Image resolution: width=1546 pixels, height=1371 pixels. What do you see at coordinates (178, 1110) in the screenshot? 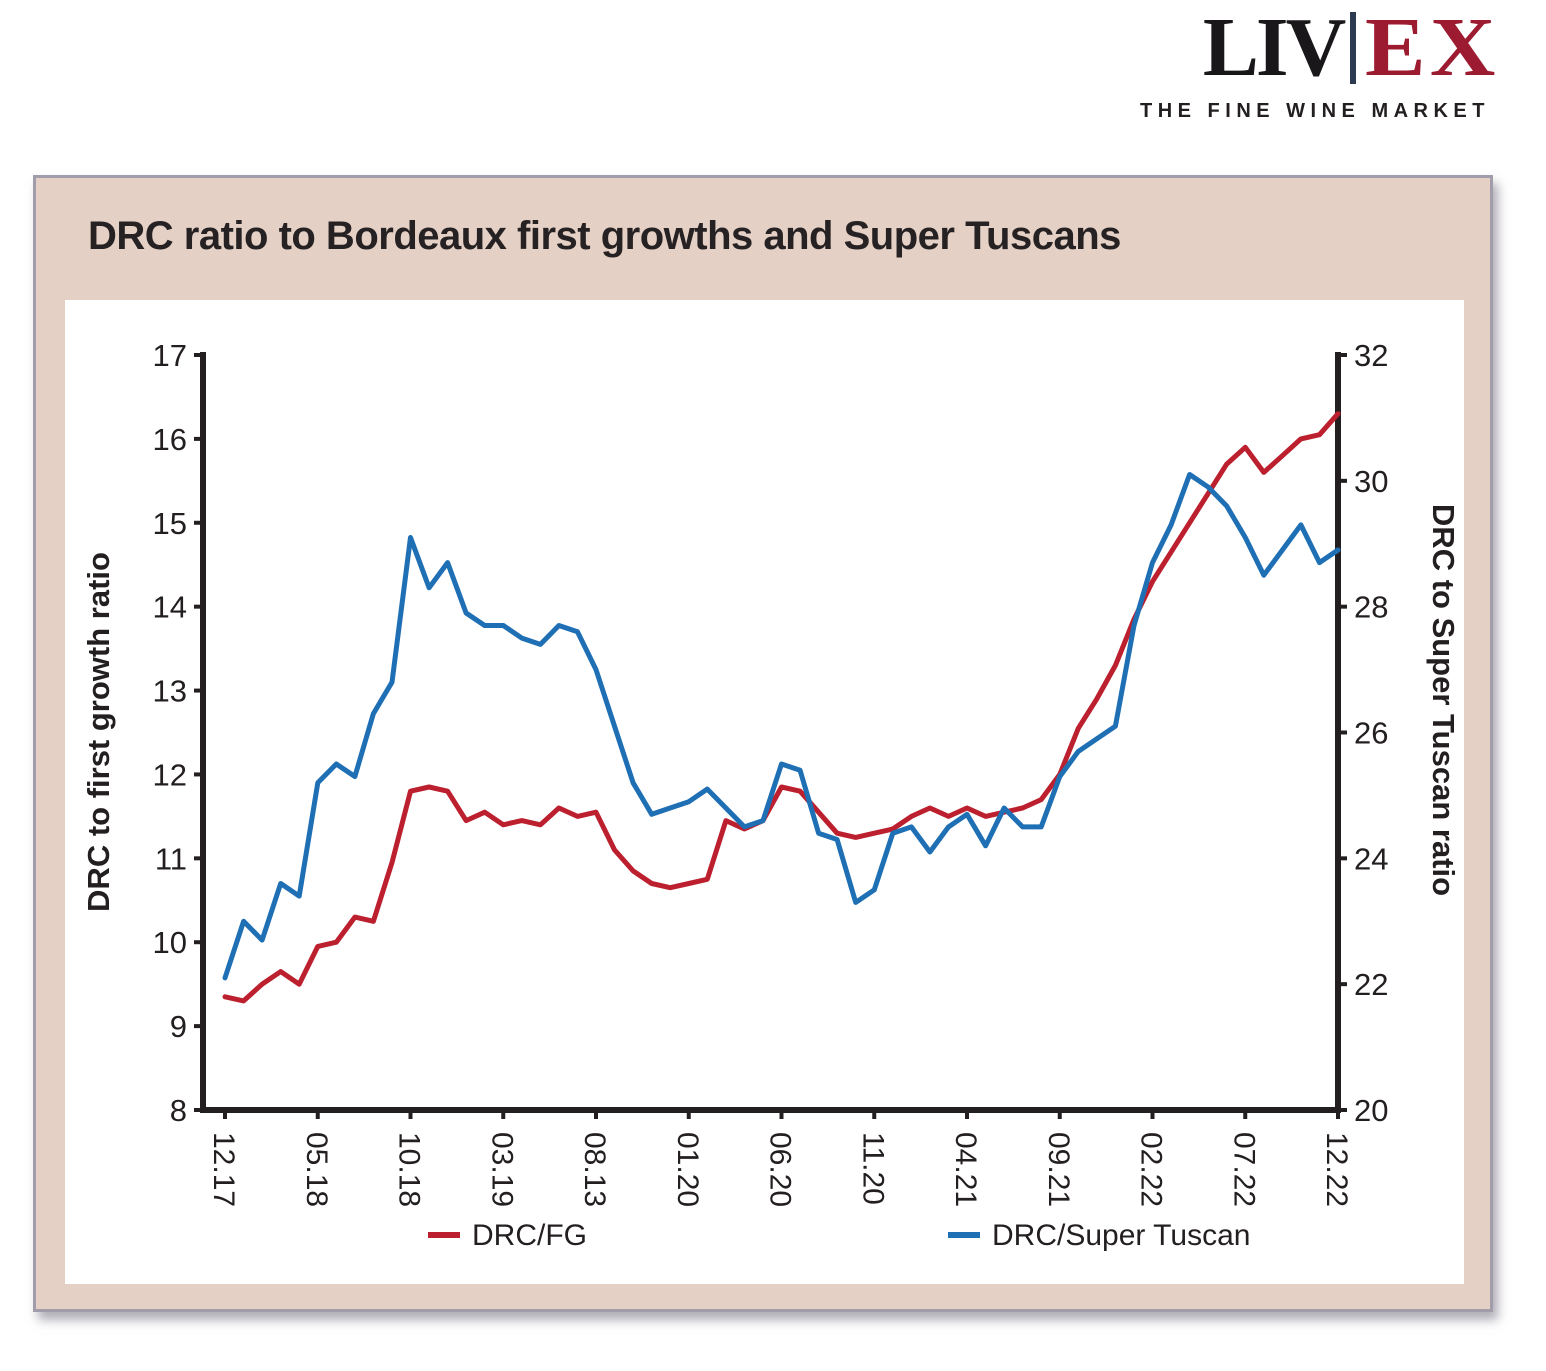
I see `left-tick-label: 8` at bounding box center [178, 1110].